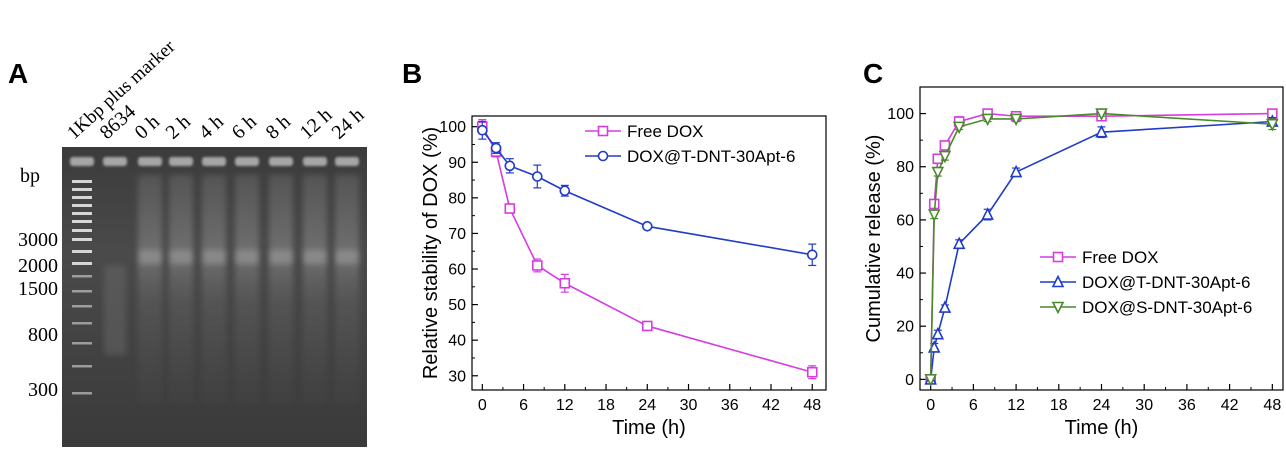 This screenshot has height=449, width=1286. Describe the element at coordinates (452, 127) in the screenshot. I see `y-tick-label: 100` at that location.